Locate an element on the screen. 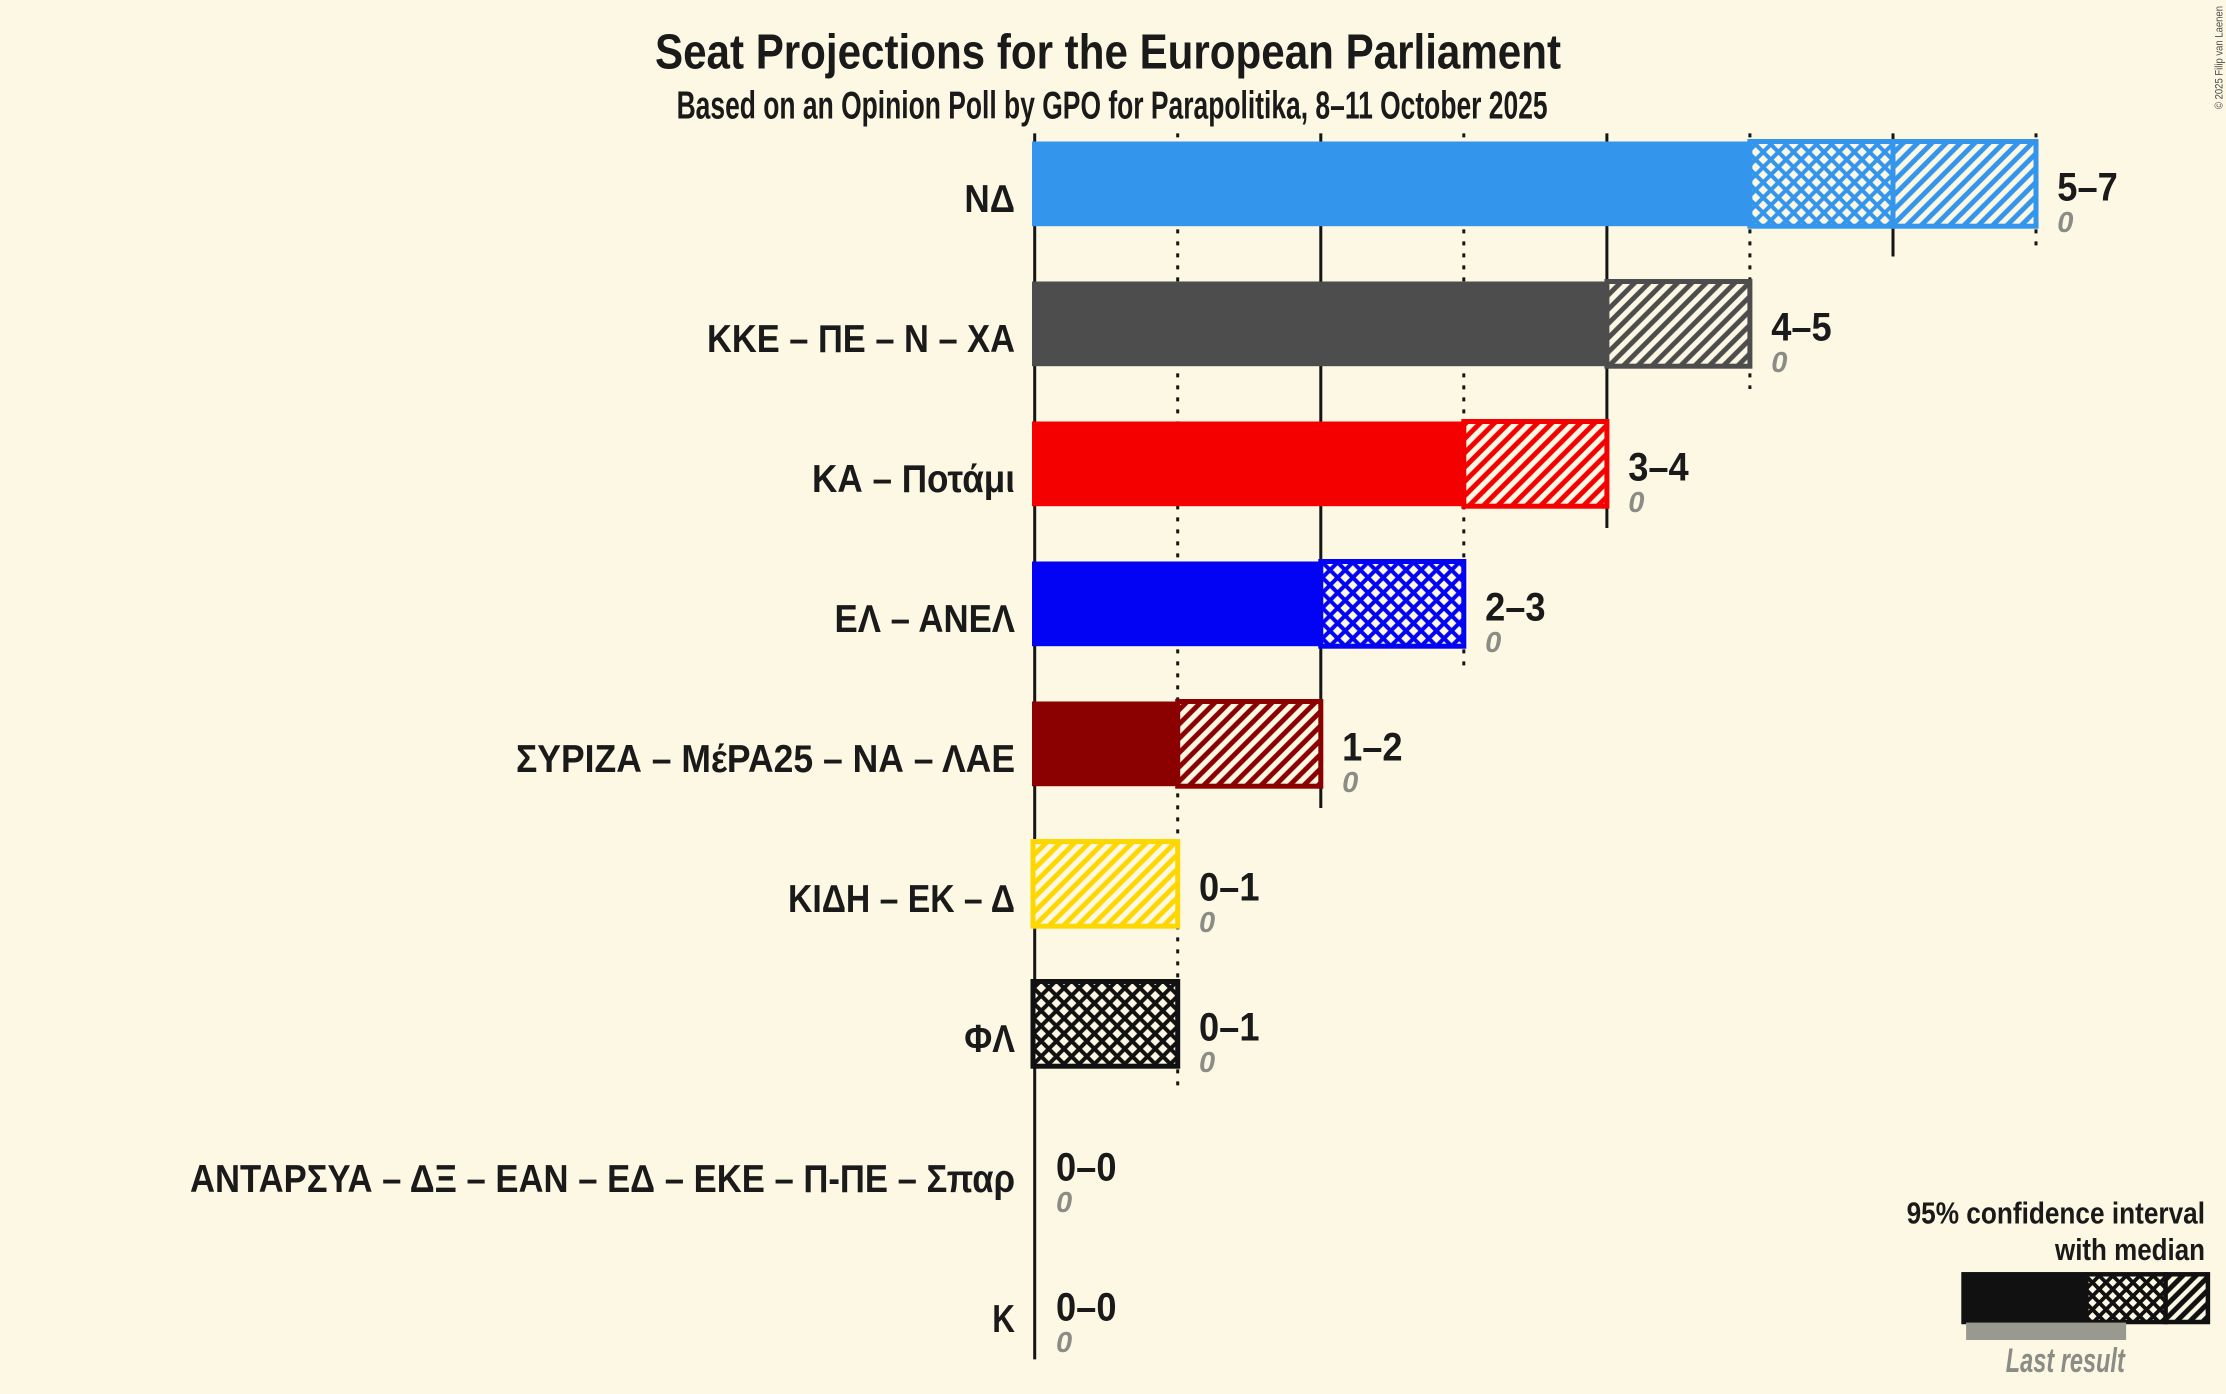 The height and width of the screenshot is (1394, 2226). svg-text: ΝΔ is located at coordinates (989, 199).